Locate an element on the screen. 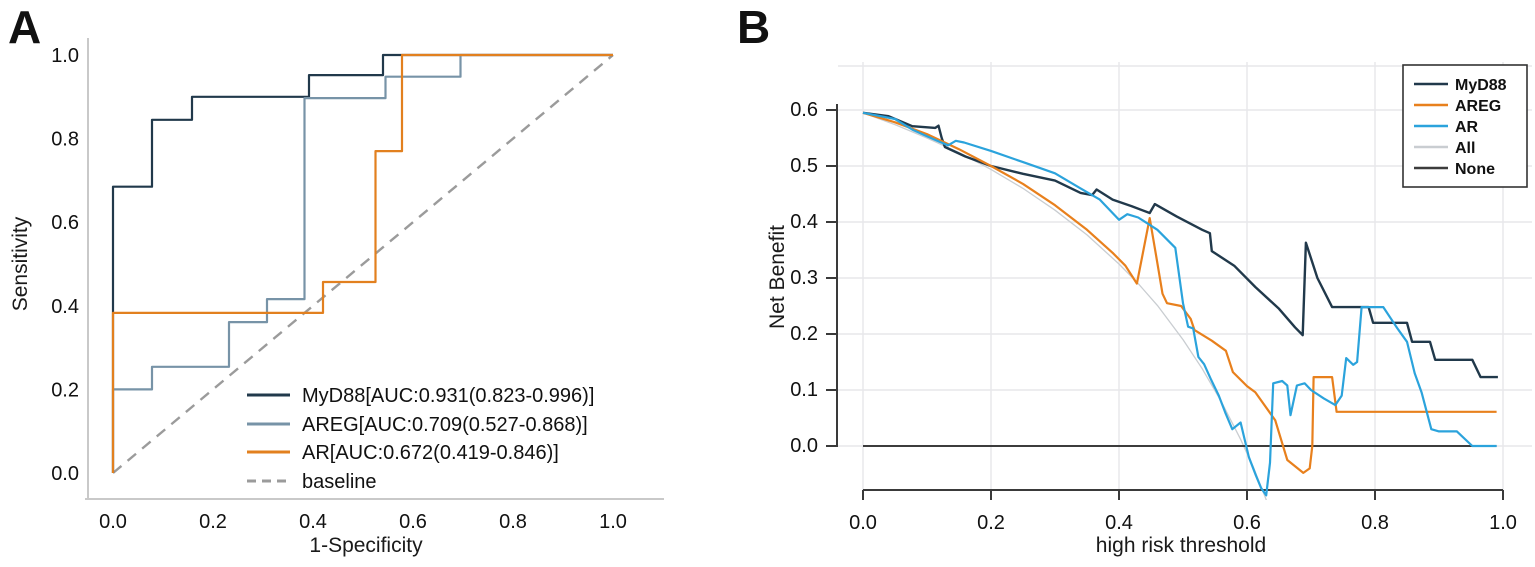  roc-y-tick-label: 0.0 is located at coordinates (65, 474).